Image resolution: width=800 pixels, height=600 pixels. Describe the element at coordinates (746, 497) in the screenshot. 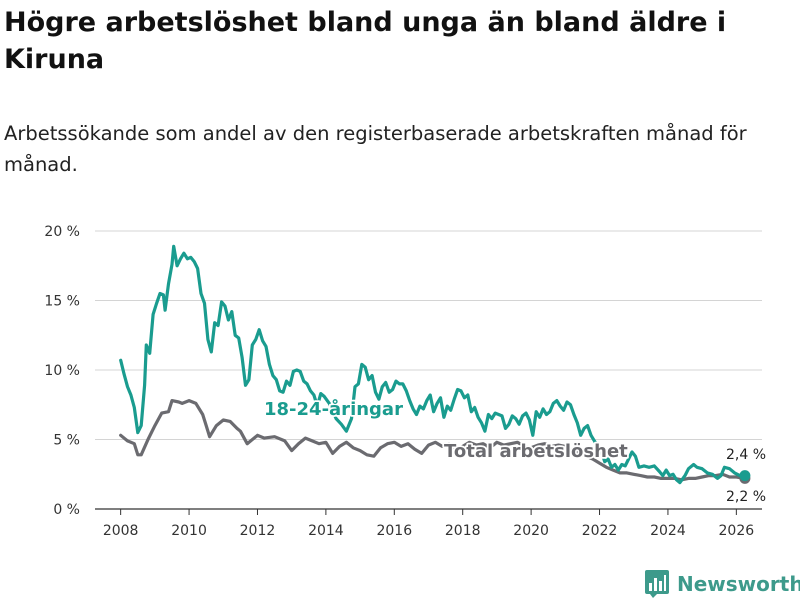

I see `end-value-total: 2,2 %` at that location.